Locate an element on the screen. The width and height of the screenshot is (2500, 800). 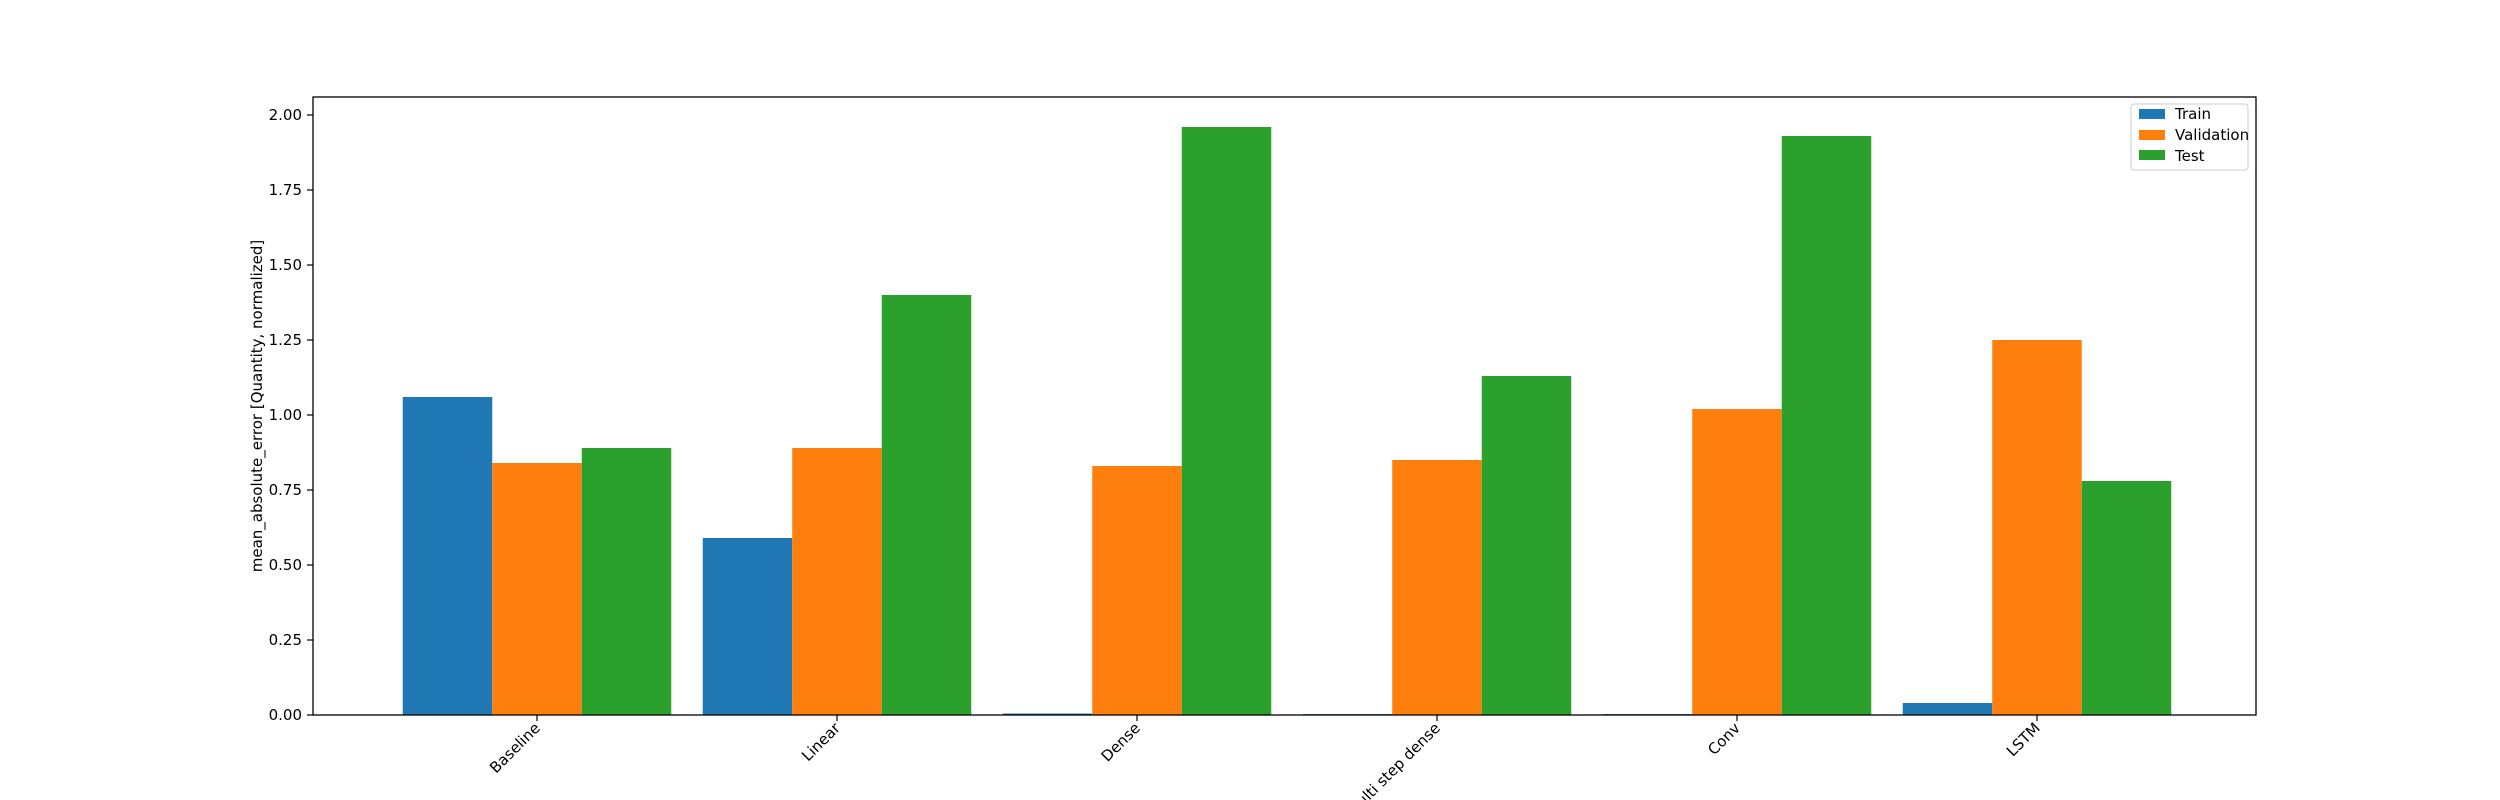
x-tick-label-conv: Conv is located at coordinates (1724, 739).